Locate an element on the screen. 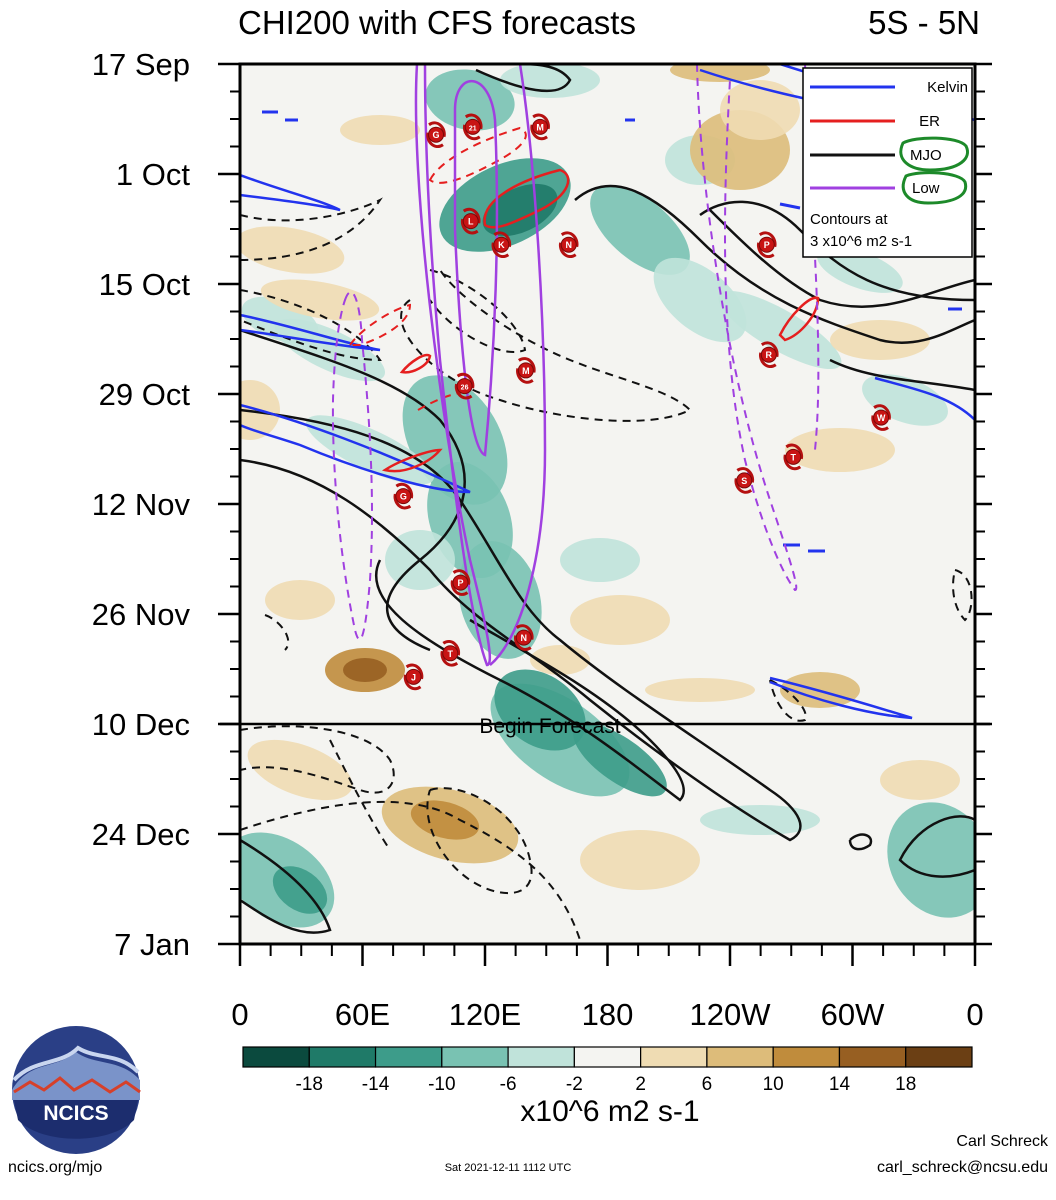 This screenshot has width=1056, height=1200. storm-marker: T is located at coordinates (450, 653).